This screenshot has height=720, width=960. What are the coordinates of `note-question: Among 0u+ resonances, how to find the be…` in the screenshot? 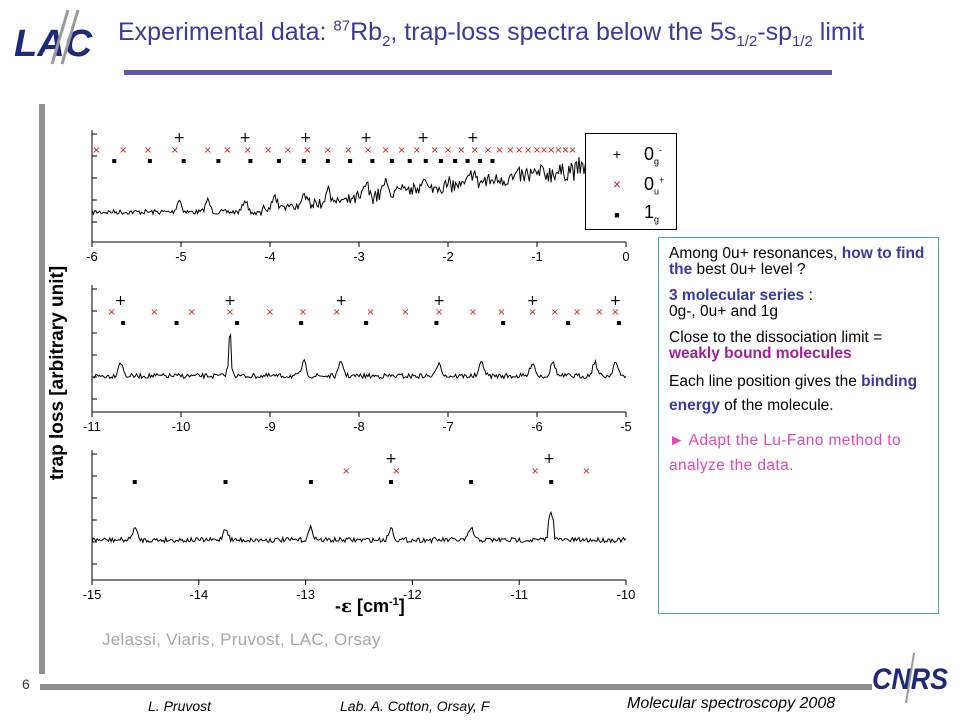 It's located at (798, 262).